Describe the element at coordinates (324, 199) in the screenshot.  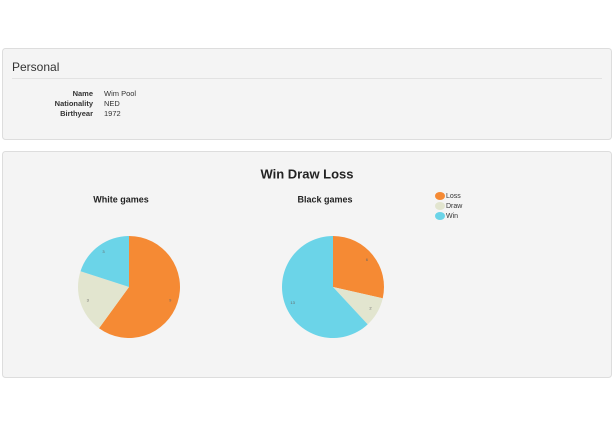
I see `chart-title: Black games` at that location.